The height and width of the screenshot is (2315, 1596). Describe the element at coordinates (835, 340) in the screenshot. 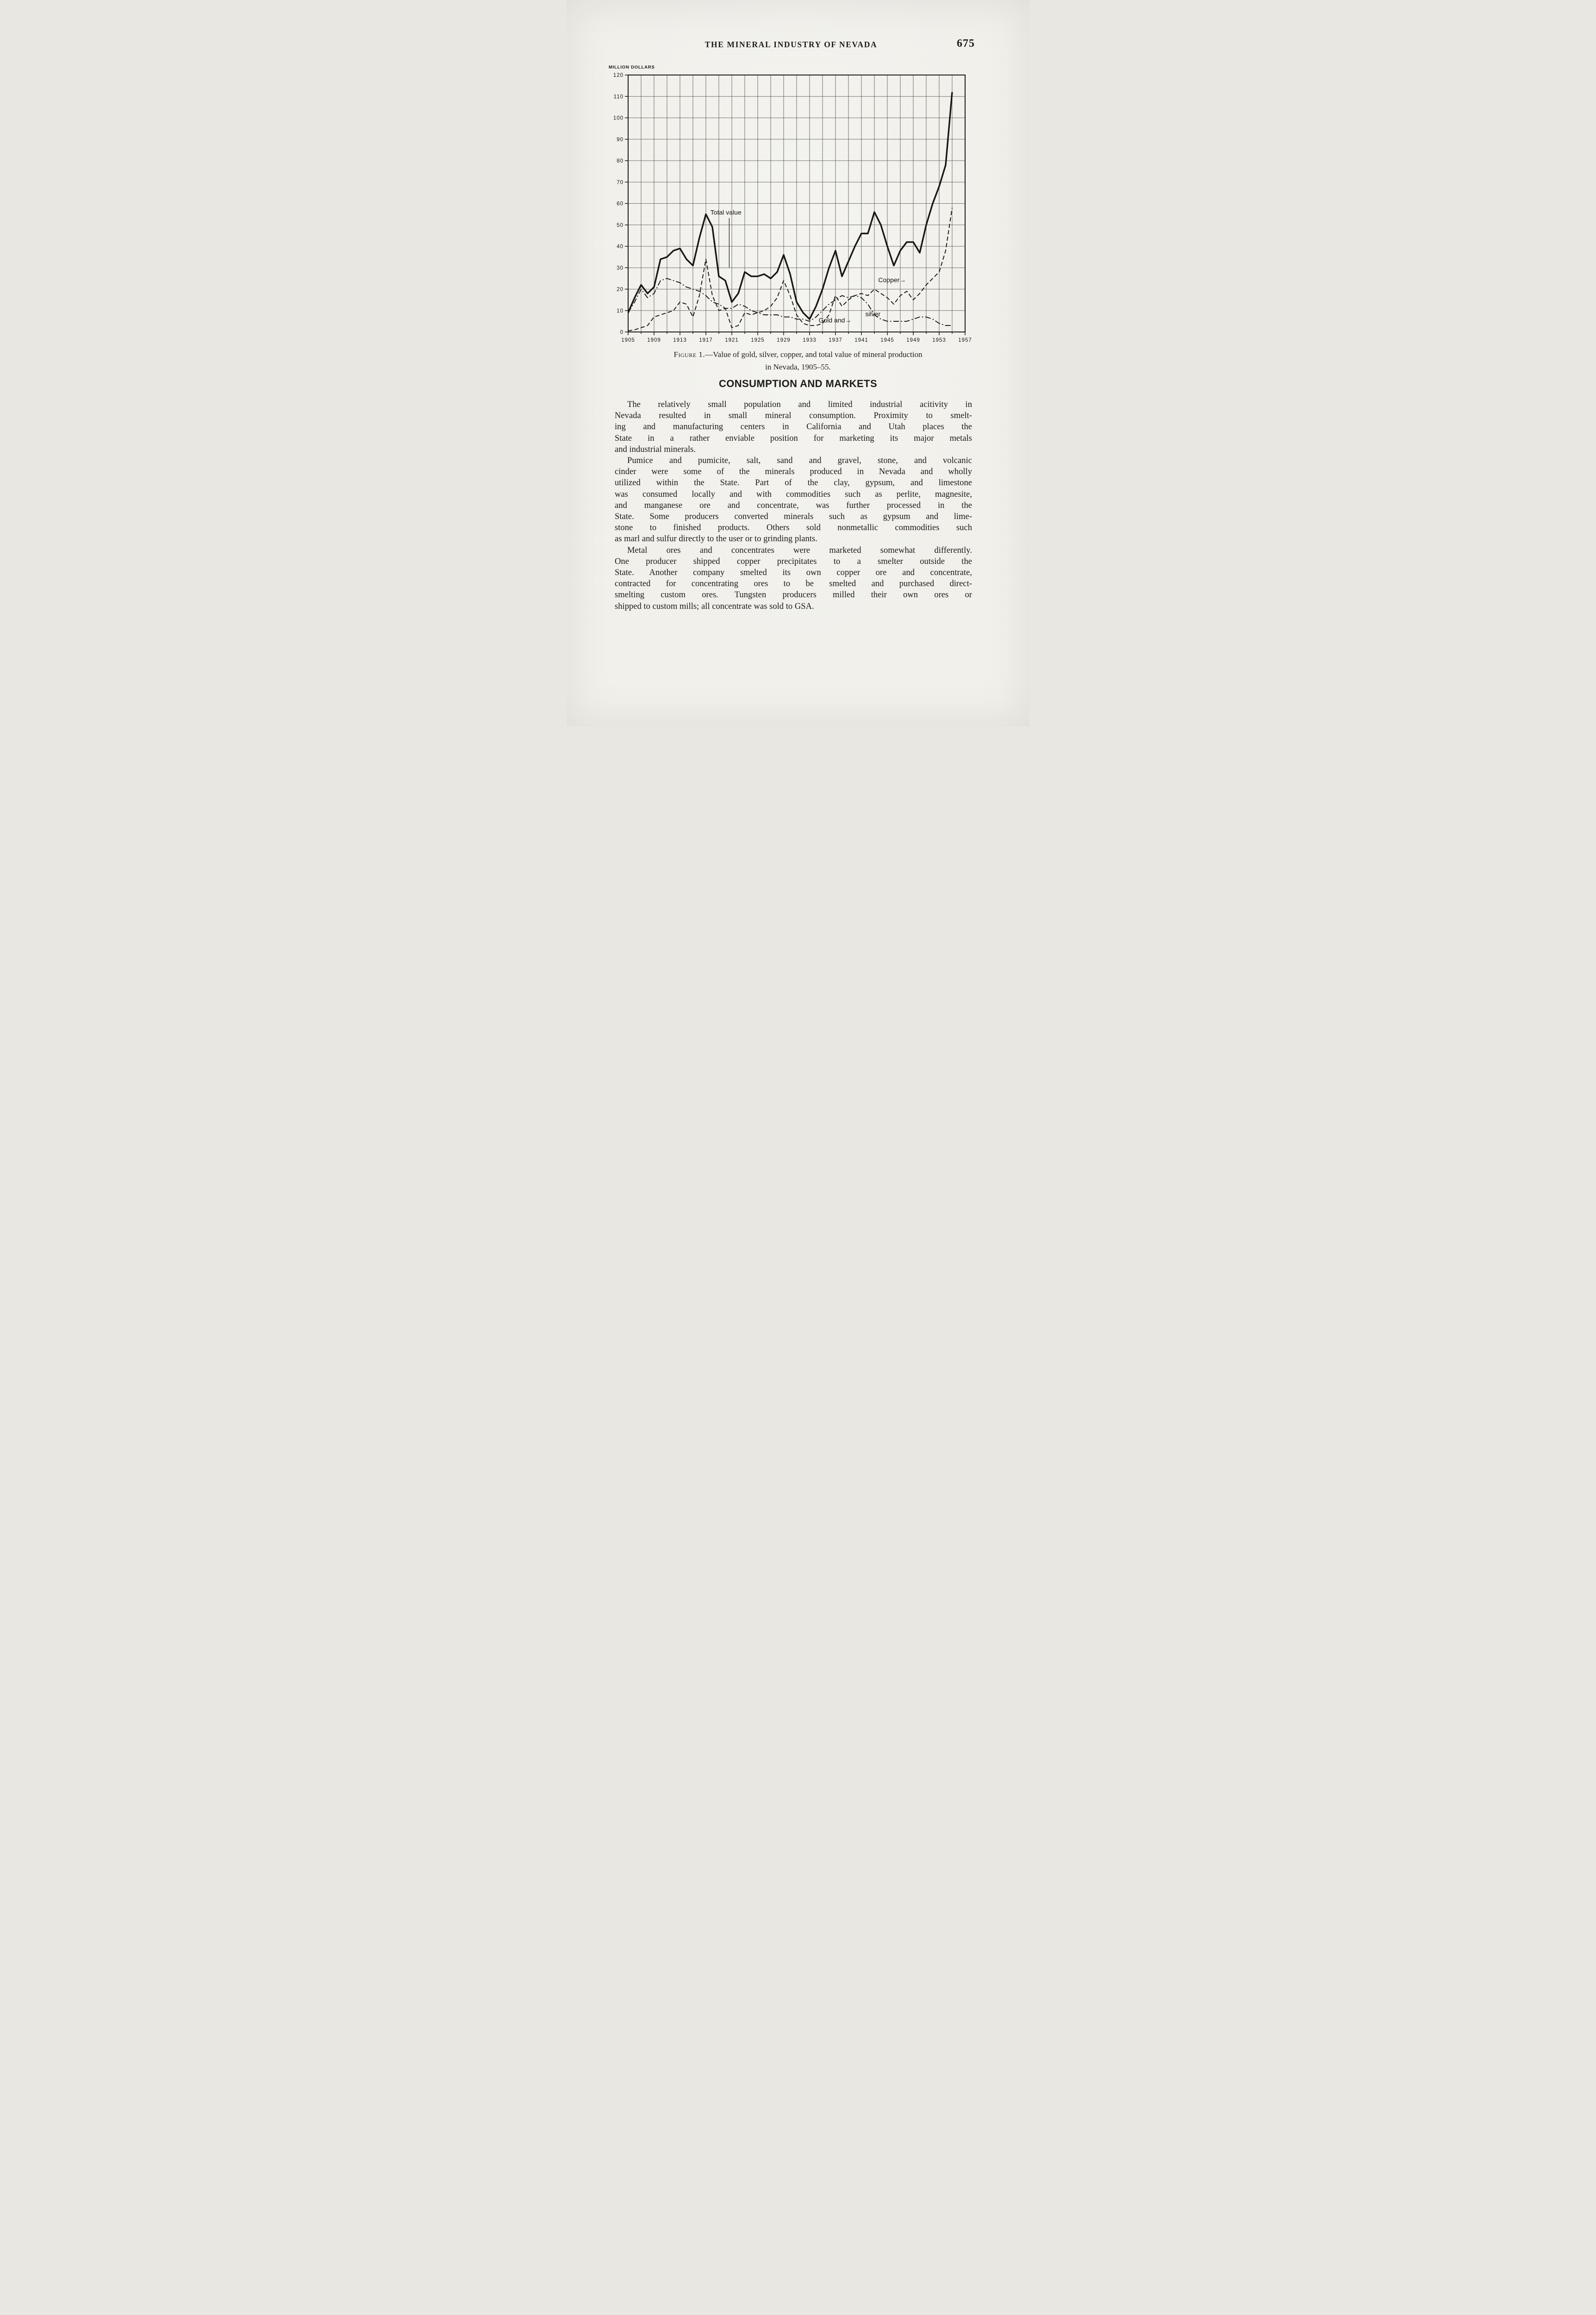

I see `x-tick-label: 1937` at that location.